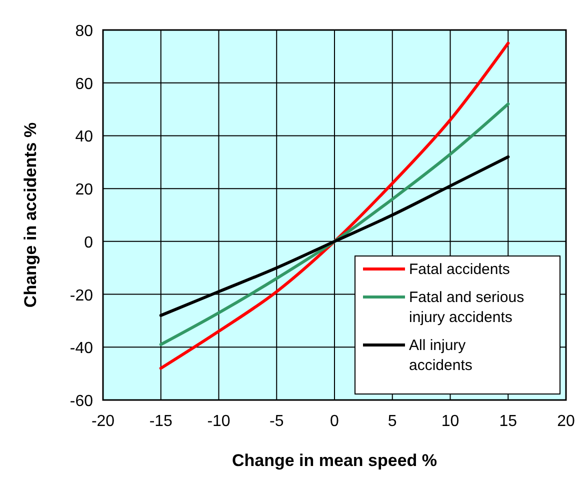 The height and width of the screenshot is (500, 586). I want to click on legend-label: Fatal and serious injury accidents, so click(466, 307).